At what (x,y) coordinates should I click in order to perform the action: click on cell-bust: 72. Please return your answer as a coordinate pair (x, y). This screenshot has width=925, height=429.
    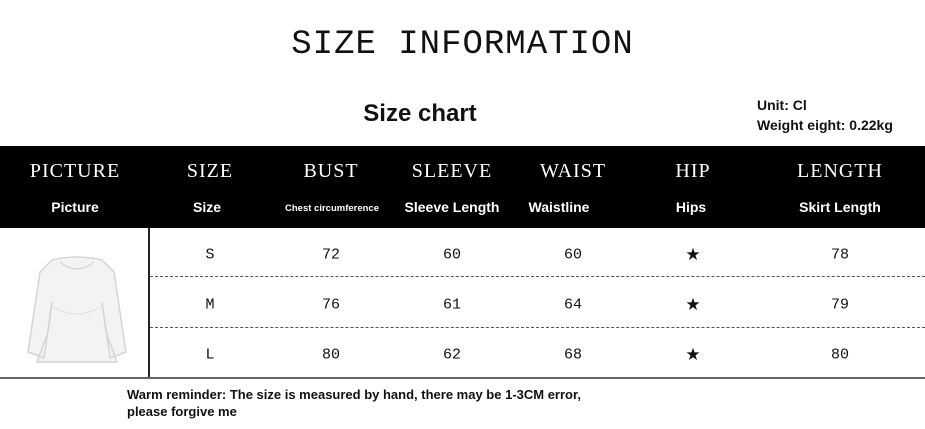
    Looking at the image, I should click on (331, 255).